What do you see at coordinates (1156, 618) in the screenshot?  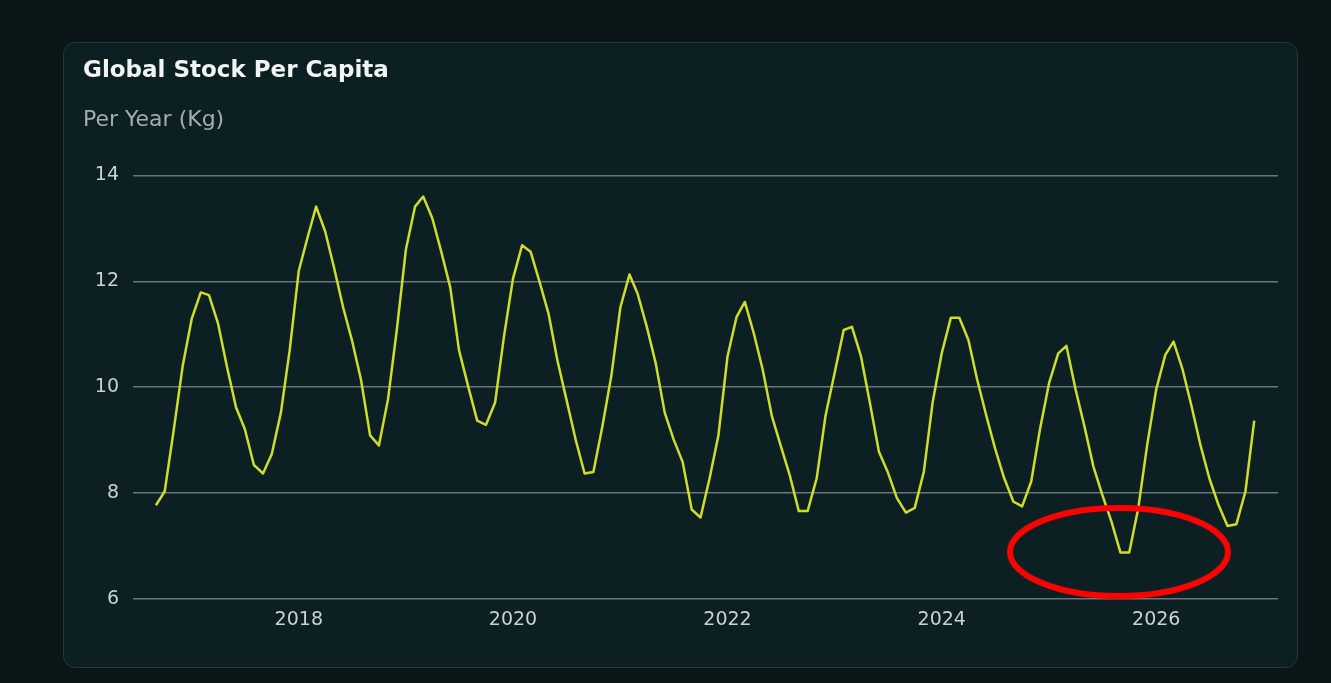 I see `x-tick-label: 2026` at bounding box center [1156, 618].